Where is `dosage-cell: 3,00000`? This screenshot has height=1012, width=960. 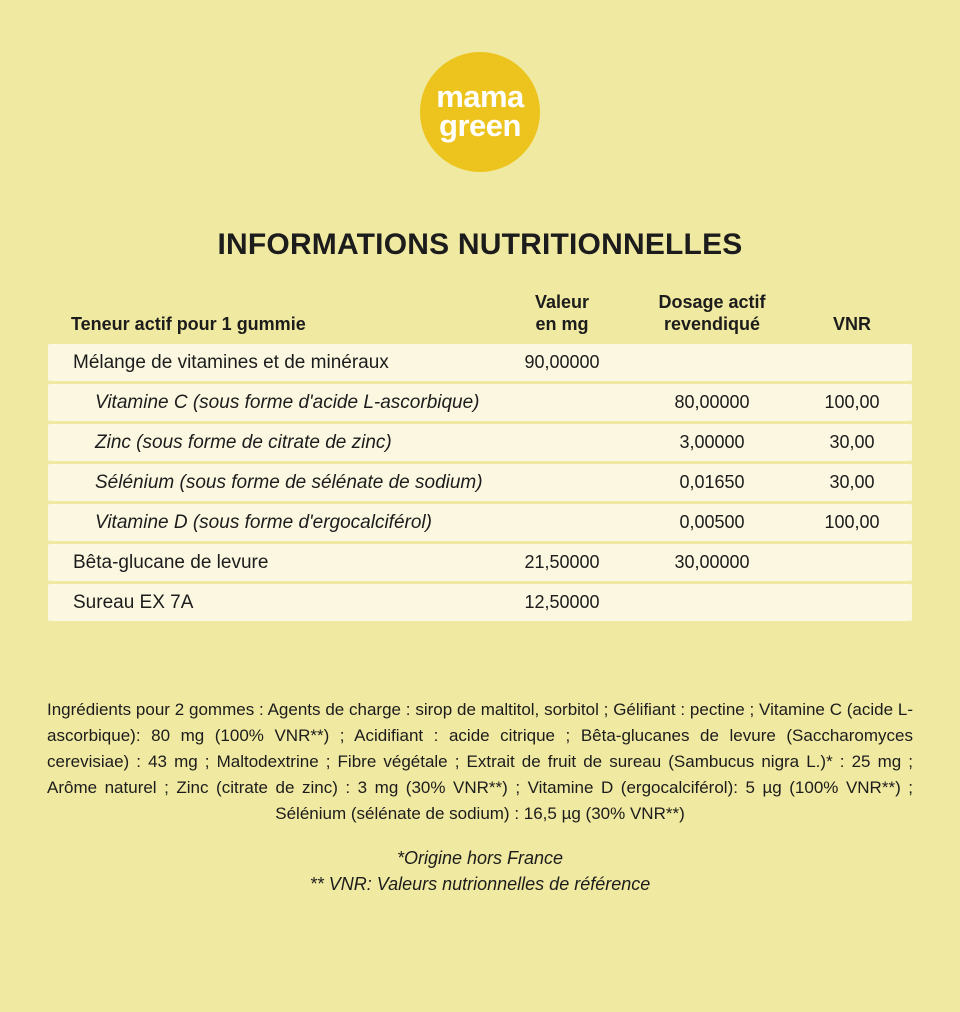 dosage-cell: 3,00000 is located at coordinates (712, 442).